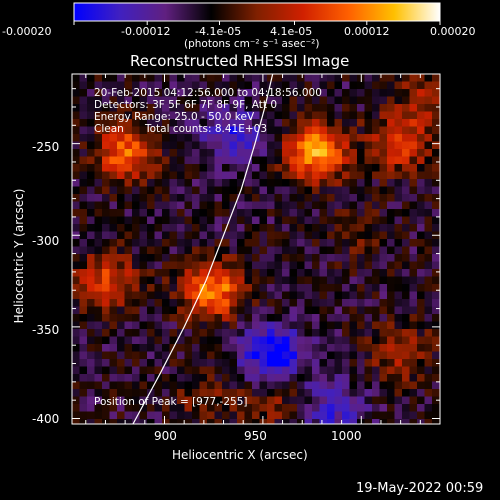 The height and width of the screenshot is (500, 500). I want to click on annotation-counts: Total counts: 8.41E+03, so click(206, 129).